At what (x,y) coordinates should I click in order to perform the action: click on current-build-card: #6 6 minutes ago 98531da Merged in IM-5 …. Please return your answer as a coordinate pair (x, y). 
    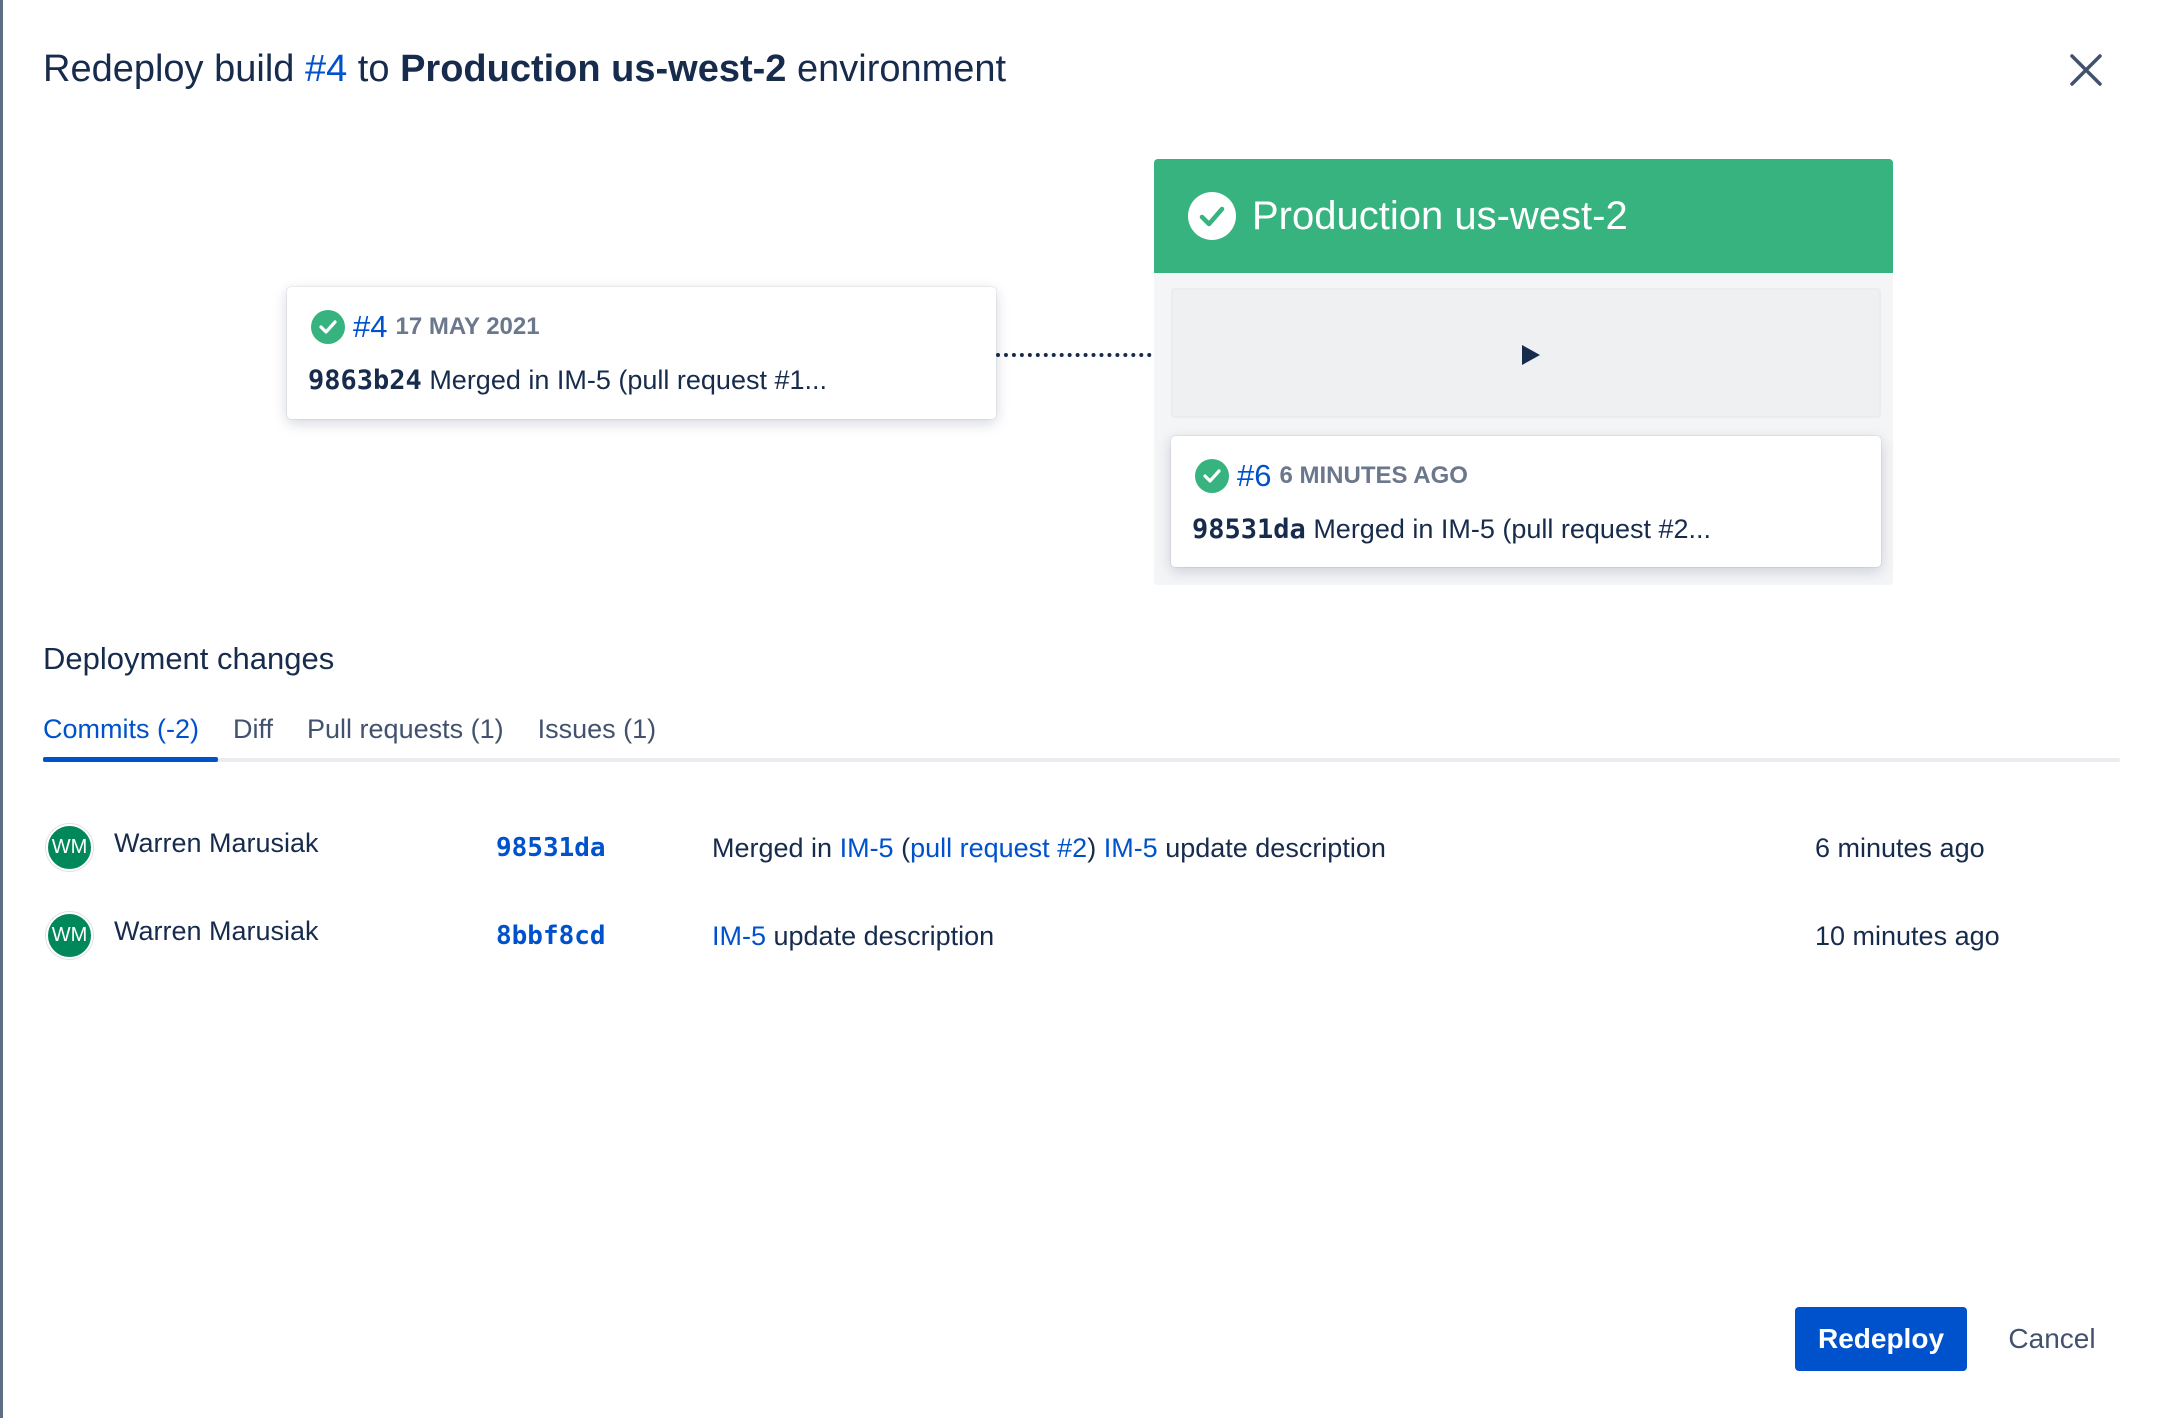
    Looking at the image, I should click on (1526, 501).